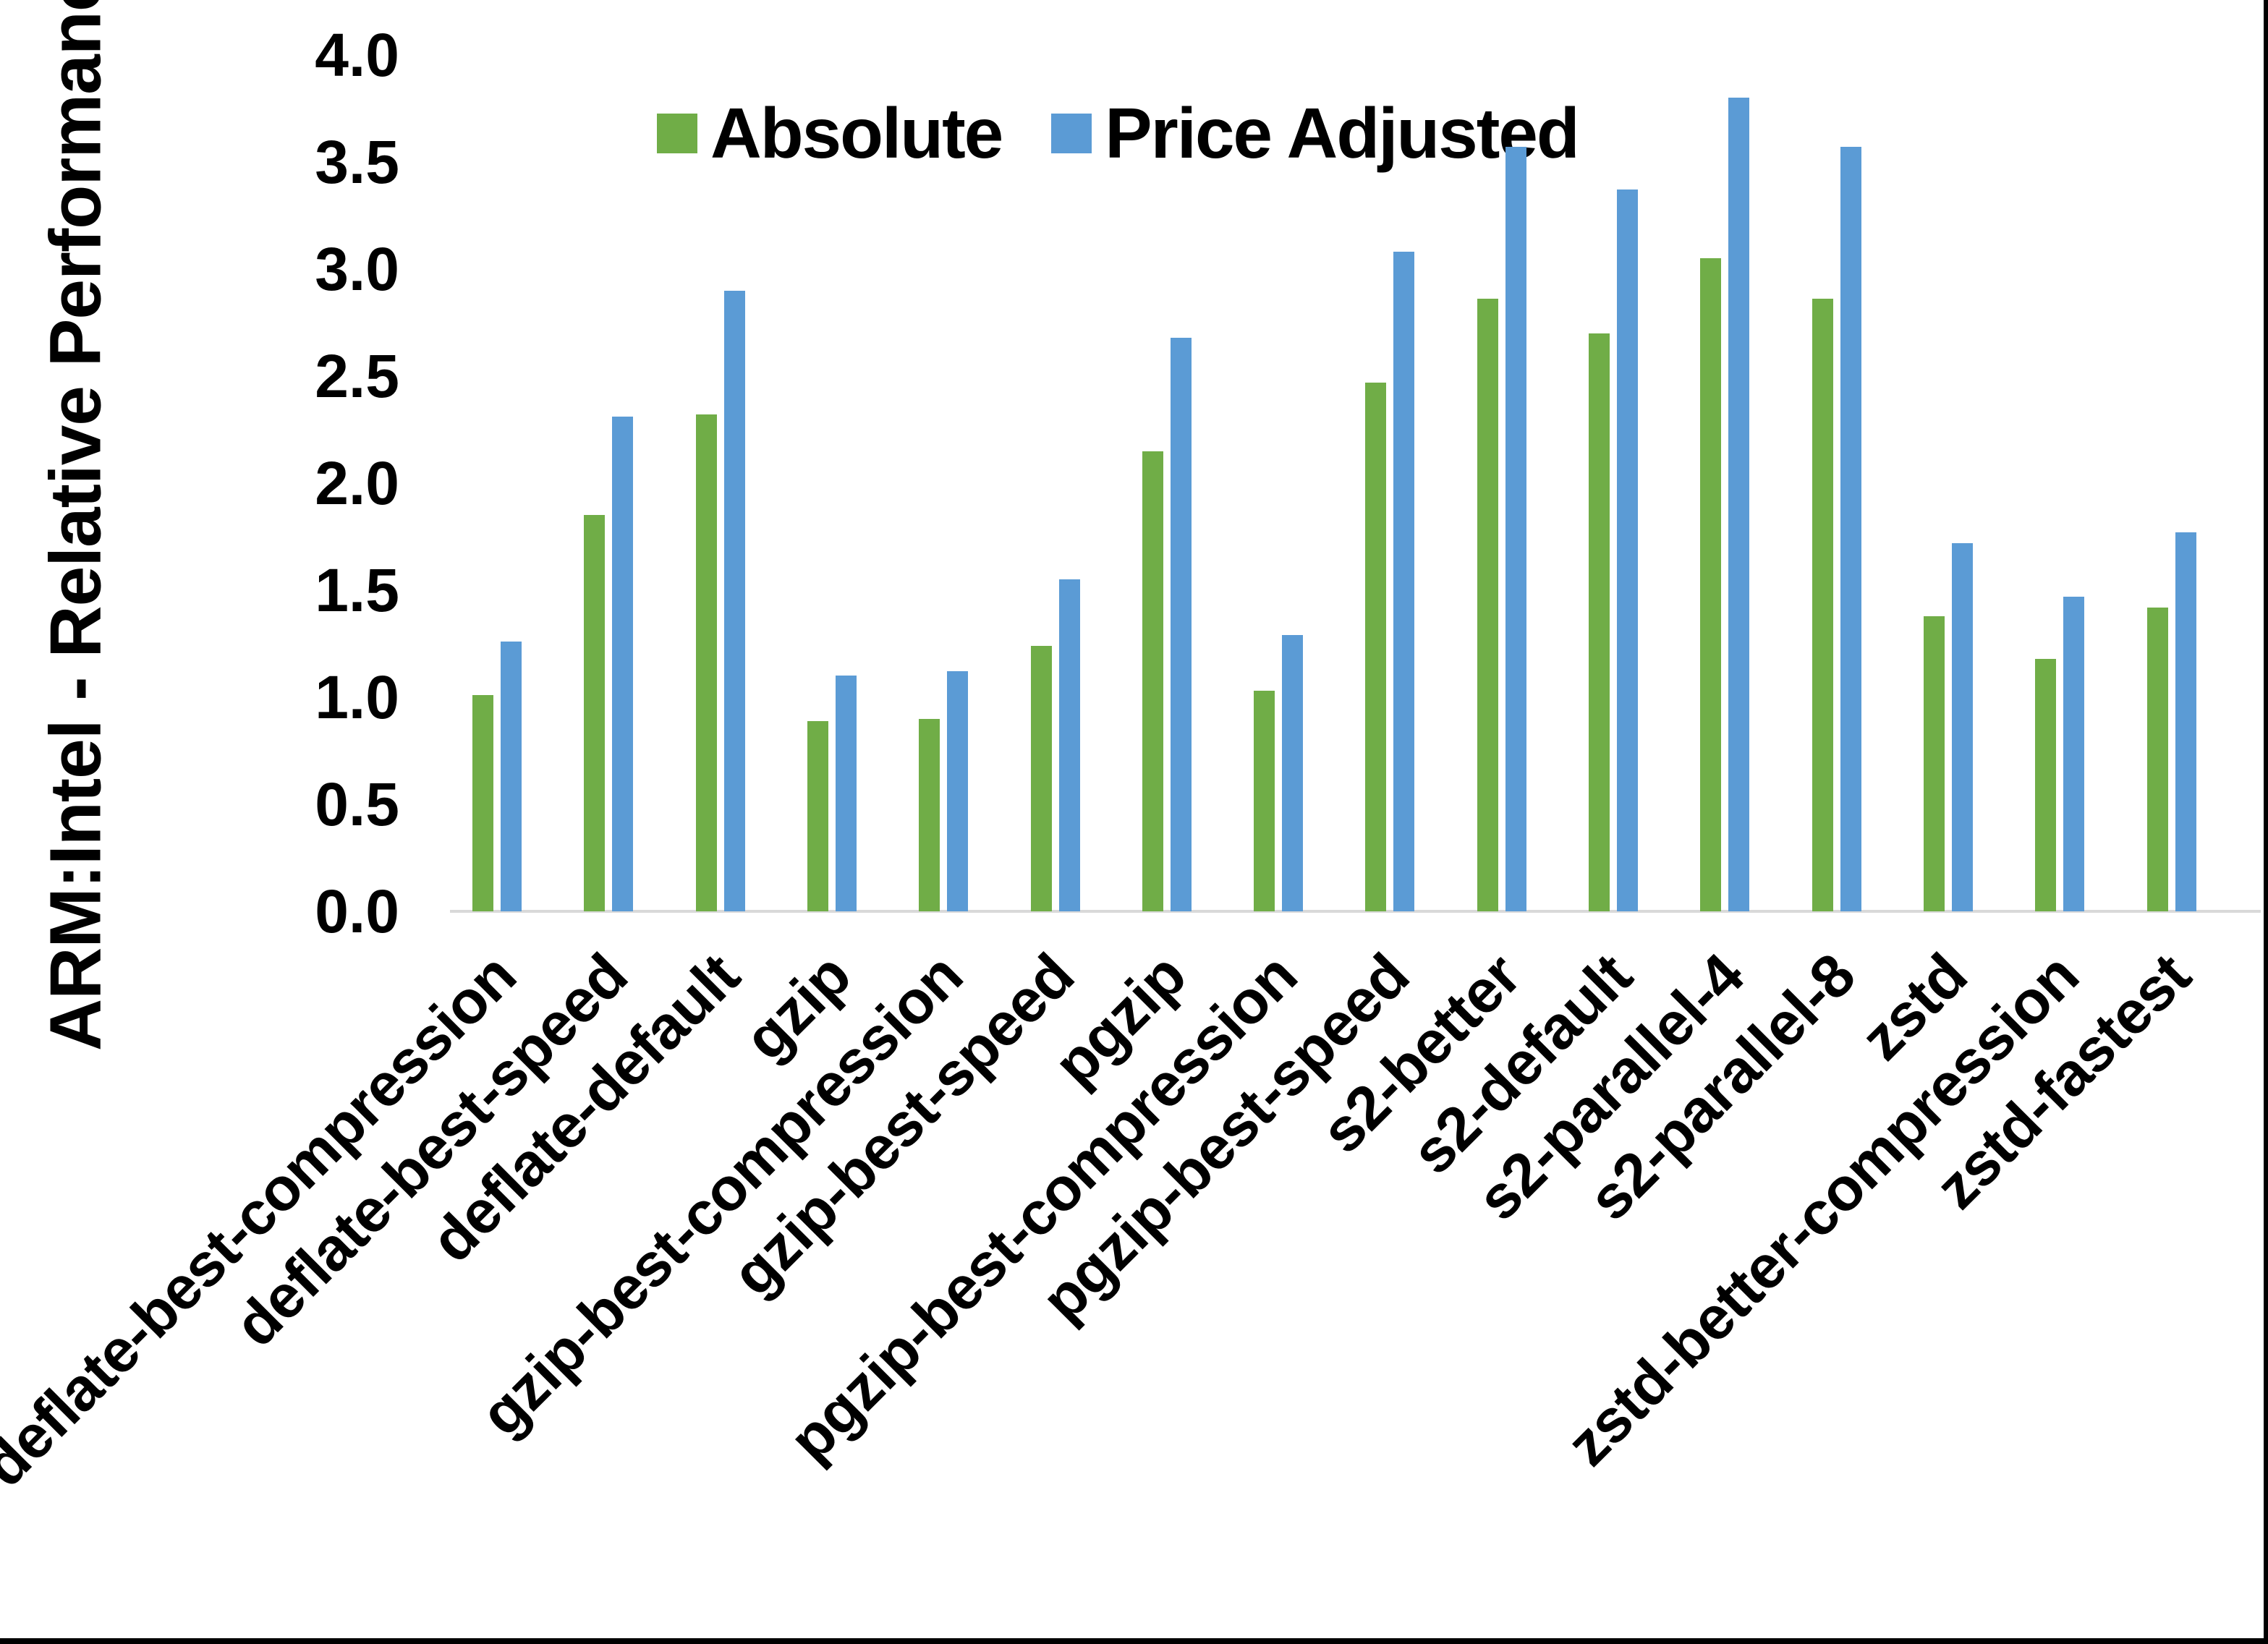  I want to click on bar-absolute-zstd, so click(1935, 764).